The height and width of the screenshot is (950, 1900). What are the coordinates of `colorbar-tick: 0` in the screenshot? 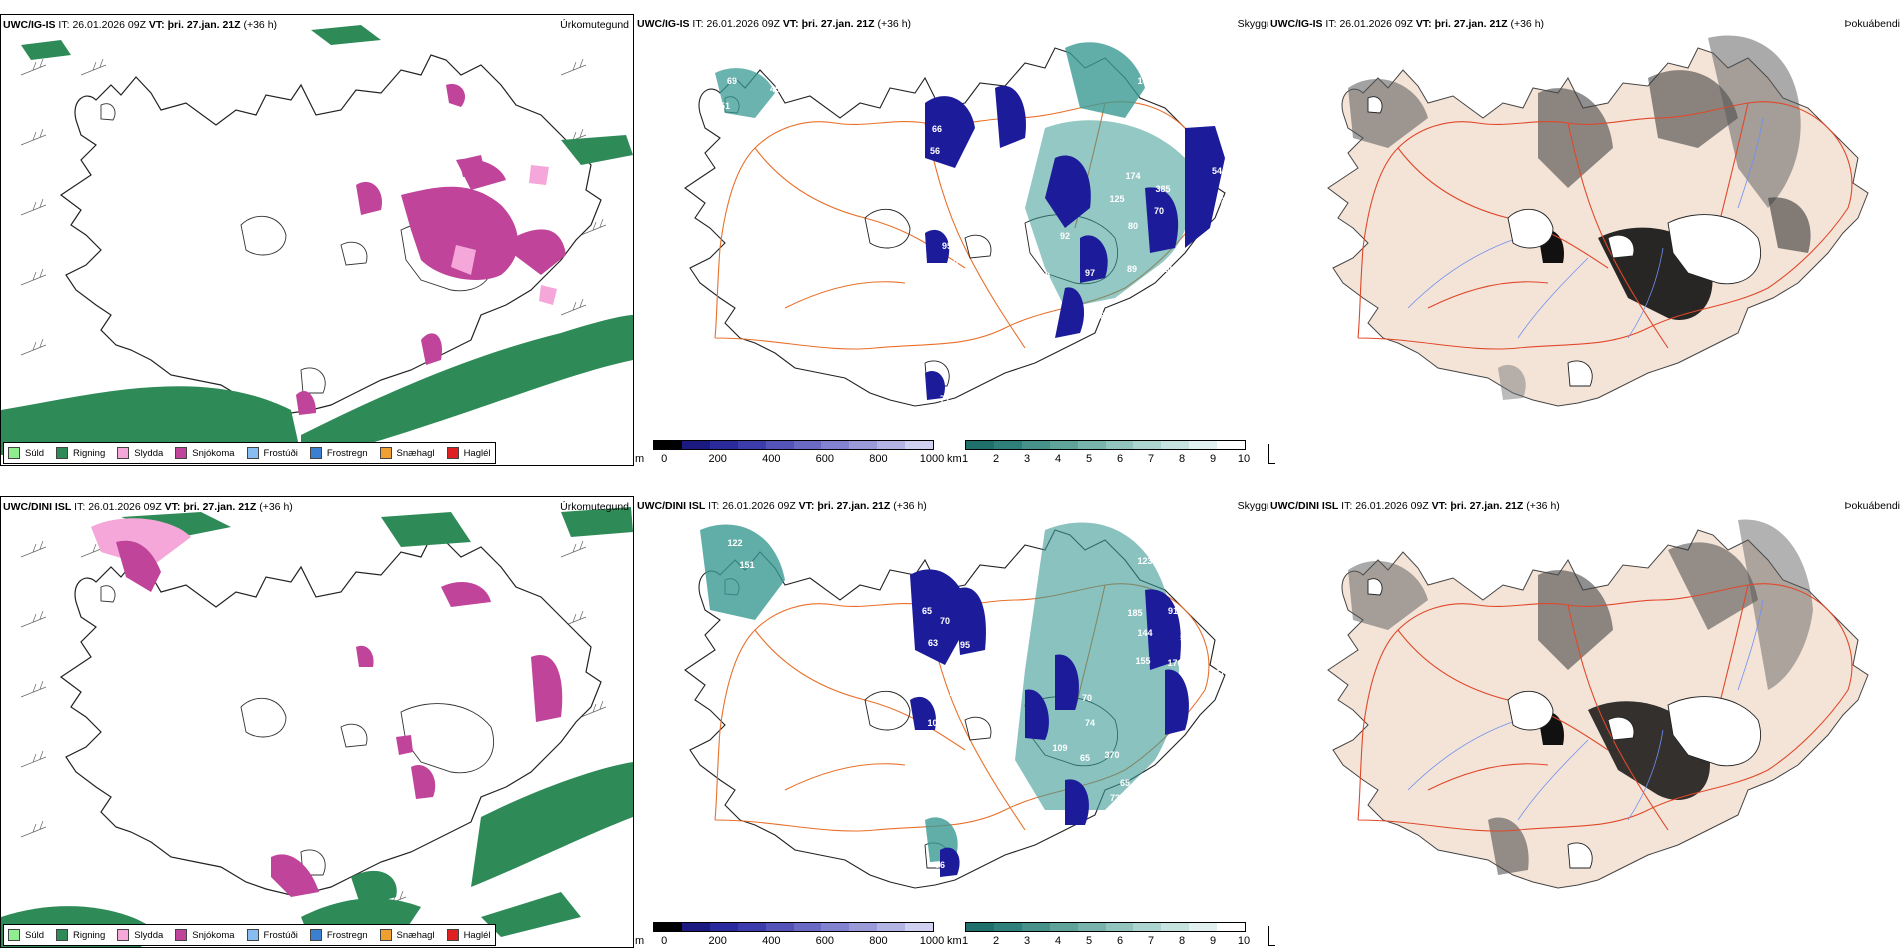 It's located at (664, 941).